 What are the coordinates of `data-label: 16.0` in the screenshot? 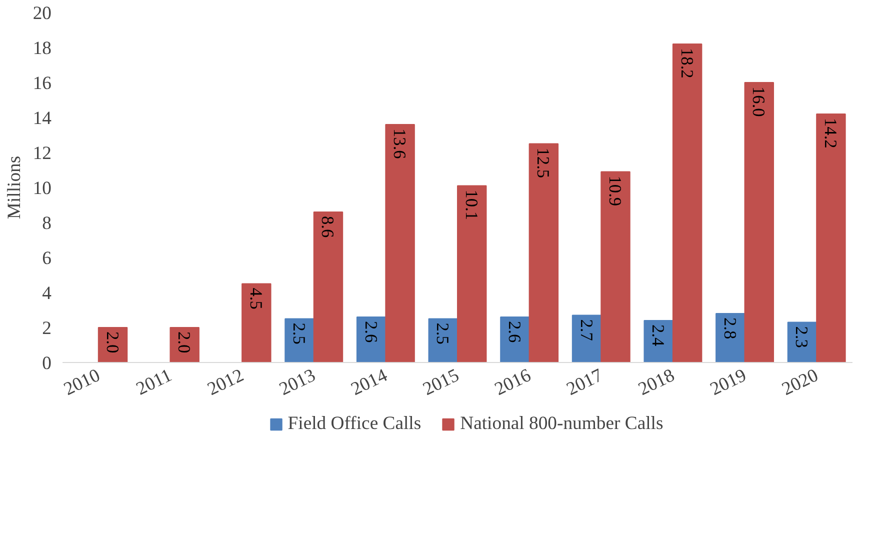 It's located at (758, 101).